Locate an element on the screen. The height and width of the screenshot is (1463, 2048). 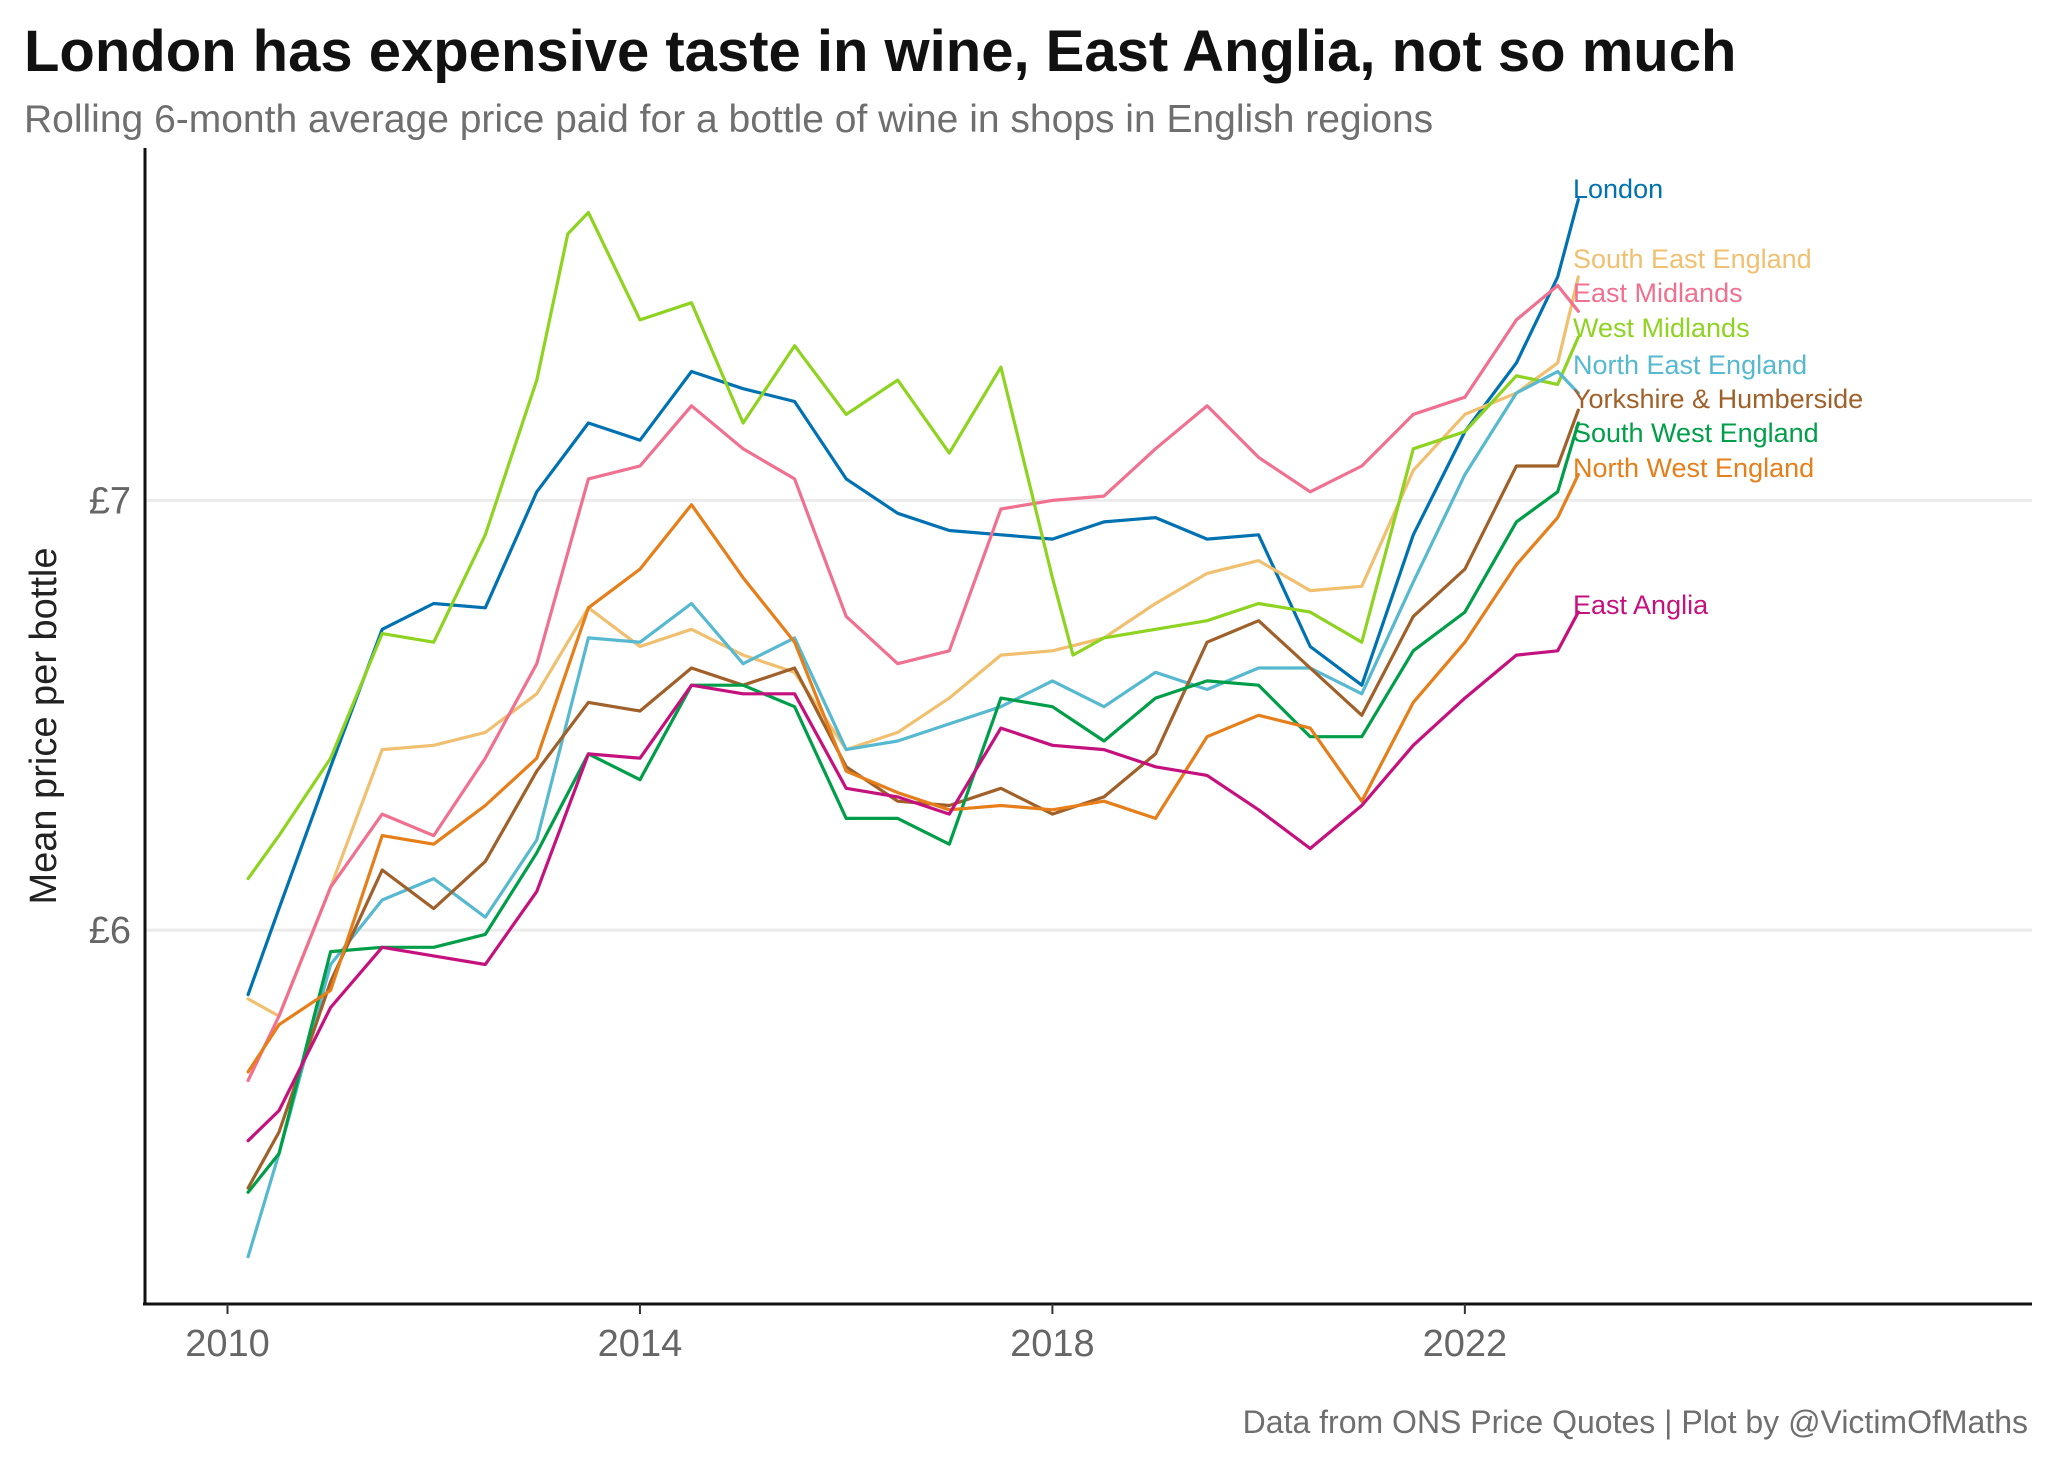
series-label: West Midlands is located at coordinates (1661, 328).